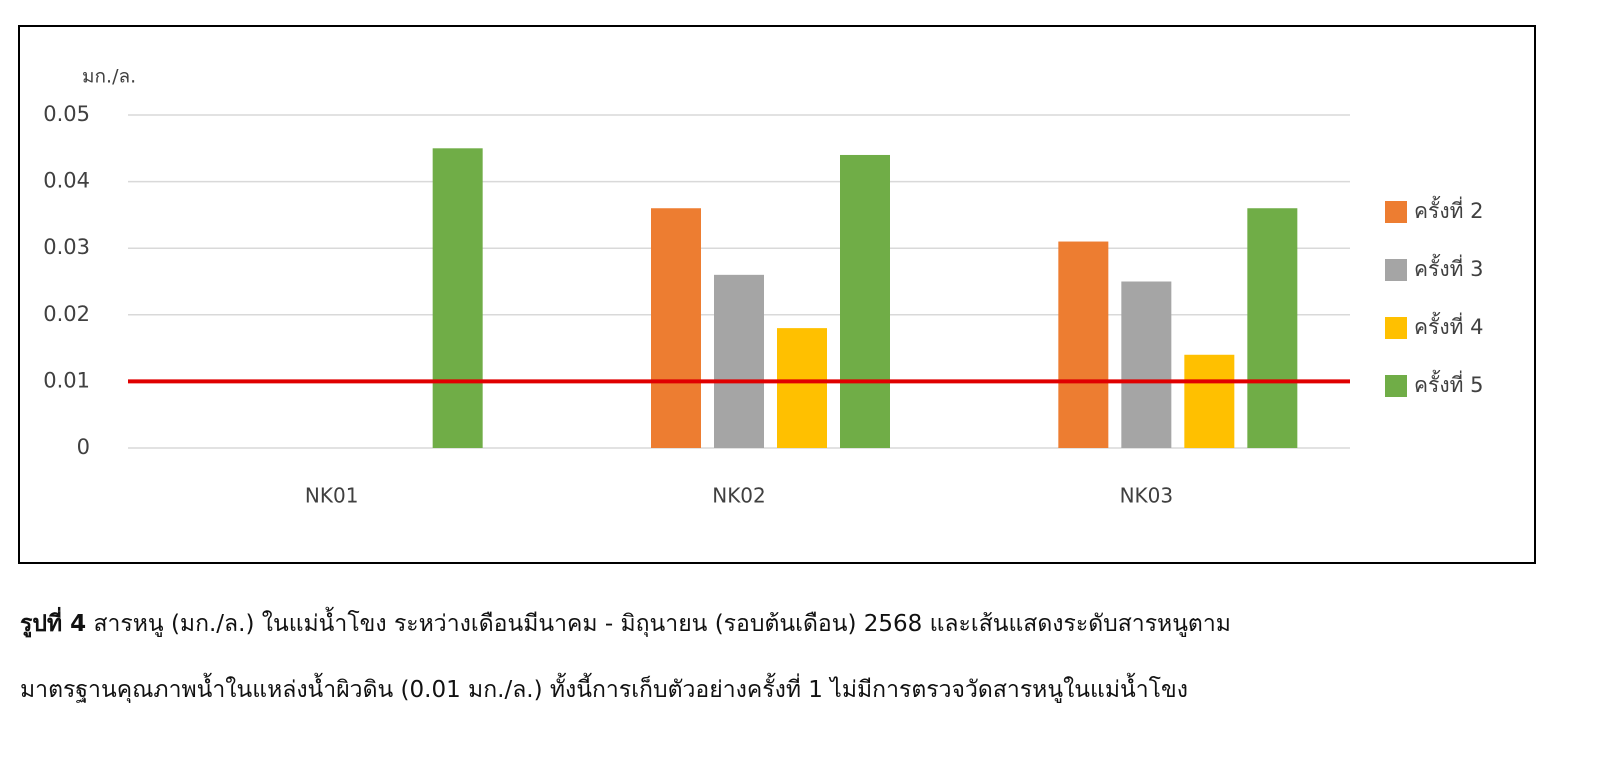 The width and height of the screenshot is (1600, 757). Describe the element at coordinates (332, 496) in the screenshot. I see `x-tick-label: NK01` at that location.